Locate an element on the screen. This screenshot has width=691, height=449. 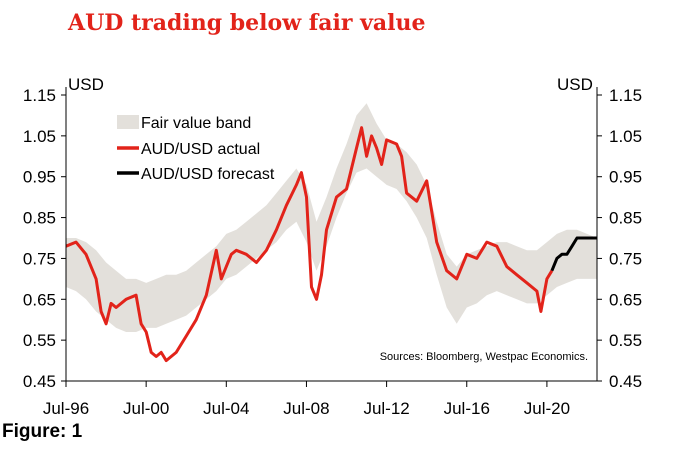
x-tick-label: Jul-12 is located at coordinates (386, 408).